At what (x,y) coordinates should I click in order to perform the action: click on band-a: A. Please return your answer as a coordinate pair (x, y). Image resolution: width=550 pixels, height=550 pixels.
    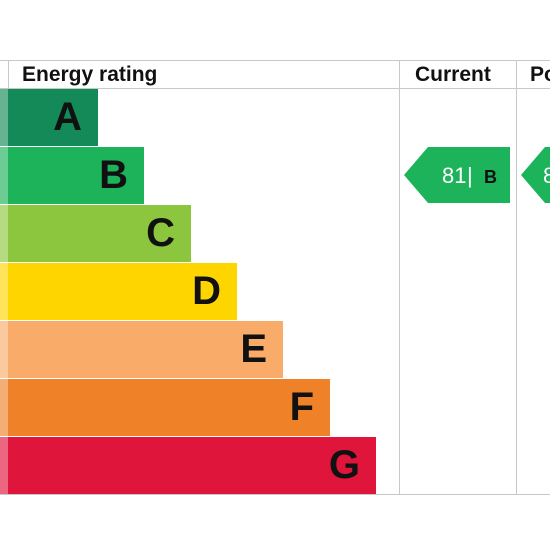
    Looking at the image, I should click on (49, 117).